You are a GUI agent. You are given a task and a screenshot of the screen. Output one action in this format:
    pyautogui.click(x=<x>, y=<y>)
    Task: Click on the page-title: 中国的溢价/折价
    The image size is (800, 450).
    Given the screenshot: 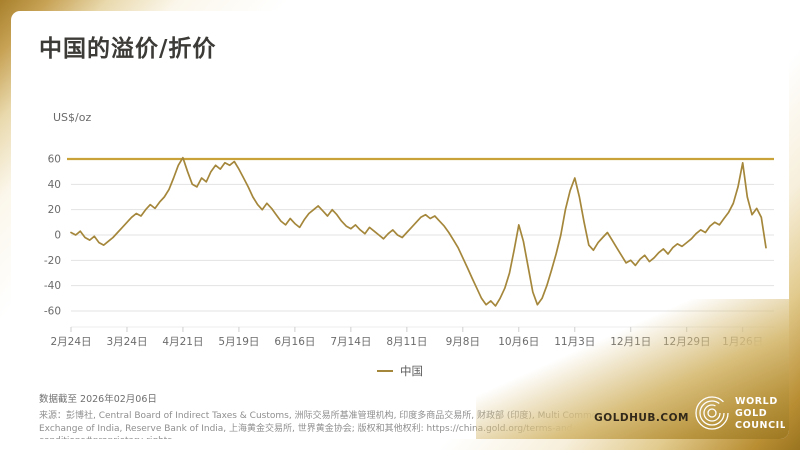 What is the action you would take?
    pyautogui.click(x=128, y=49)
    